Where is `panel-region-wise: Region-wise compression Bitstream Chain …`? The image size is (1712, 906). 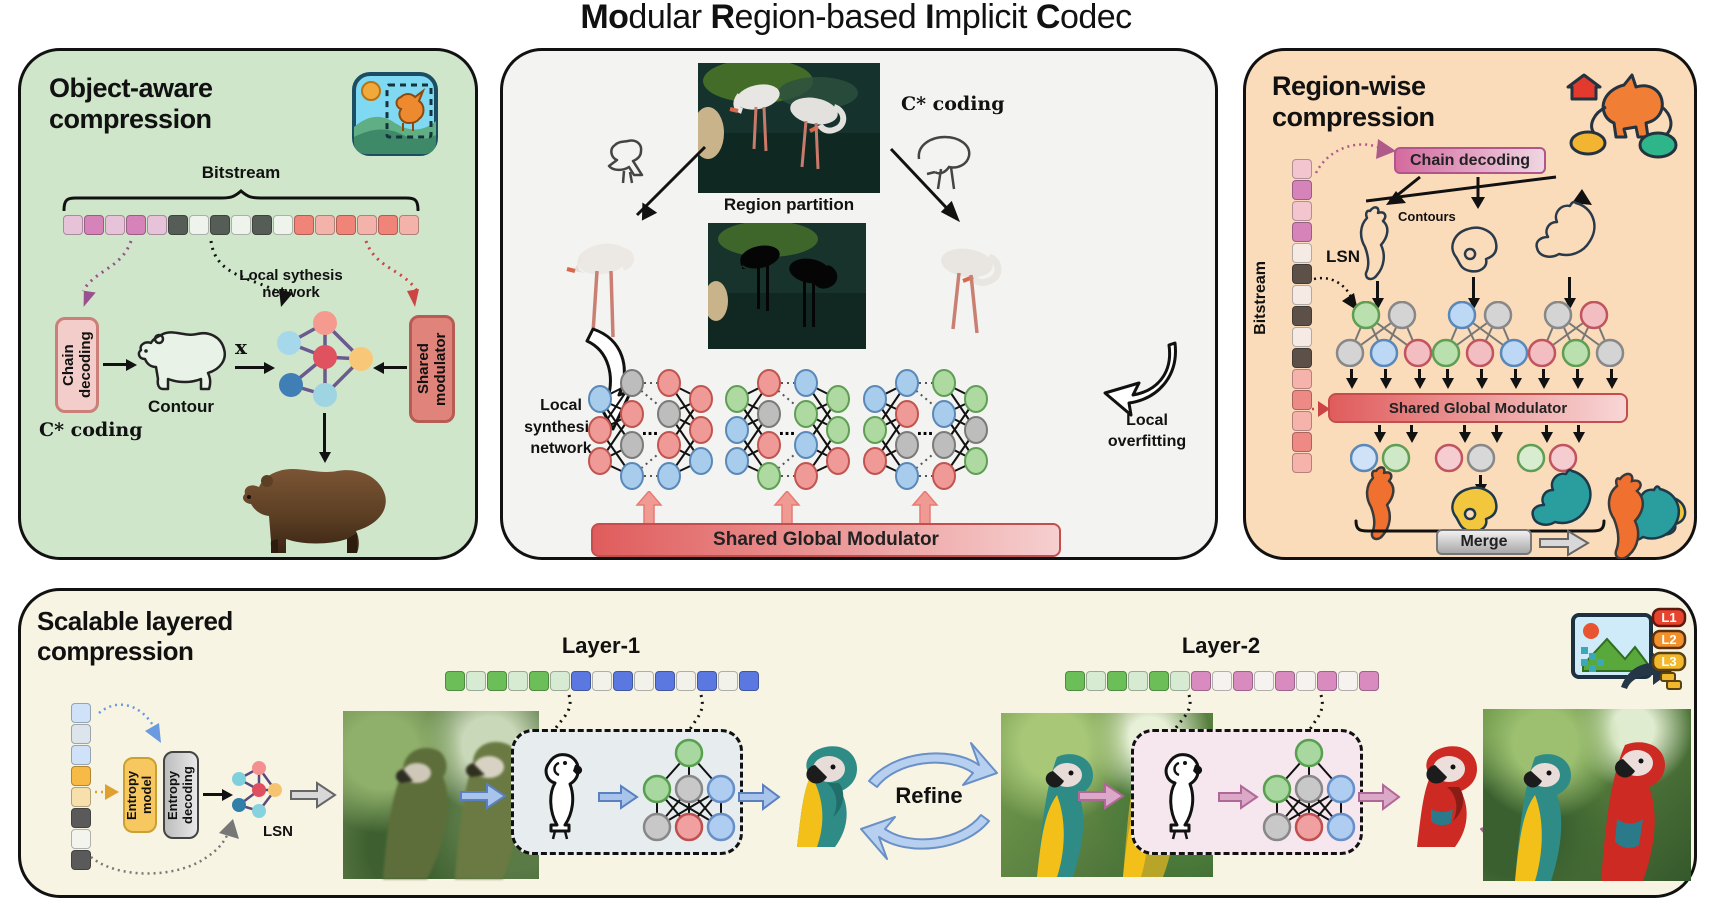
panel-region-wise: Region-wise compression Bitstream Chain … is located at coordinates (1470, 304).